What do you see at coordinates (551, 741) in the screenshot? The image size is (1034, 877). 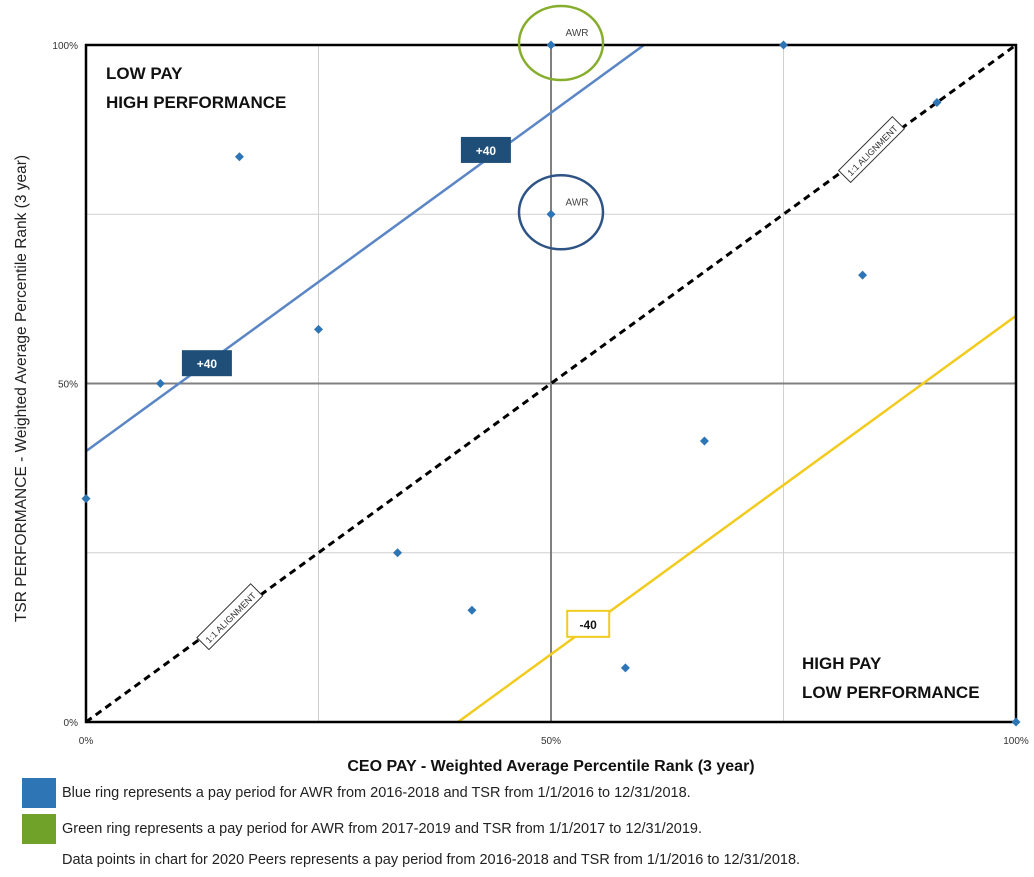 I see `x-tick-label: 50%` at bounding box center [551, 741].